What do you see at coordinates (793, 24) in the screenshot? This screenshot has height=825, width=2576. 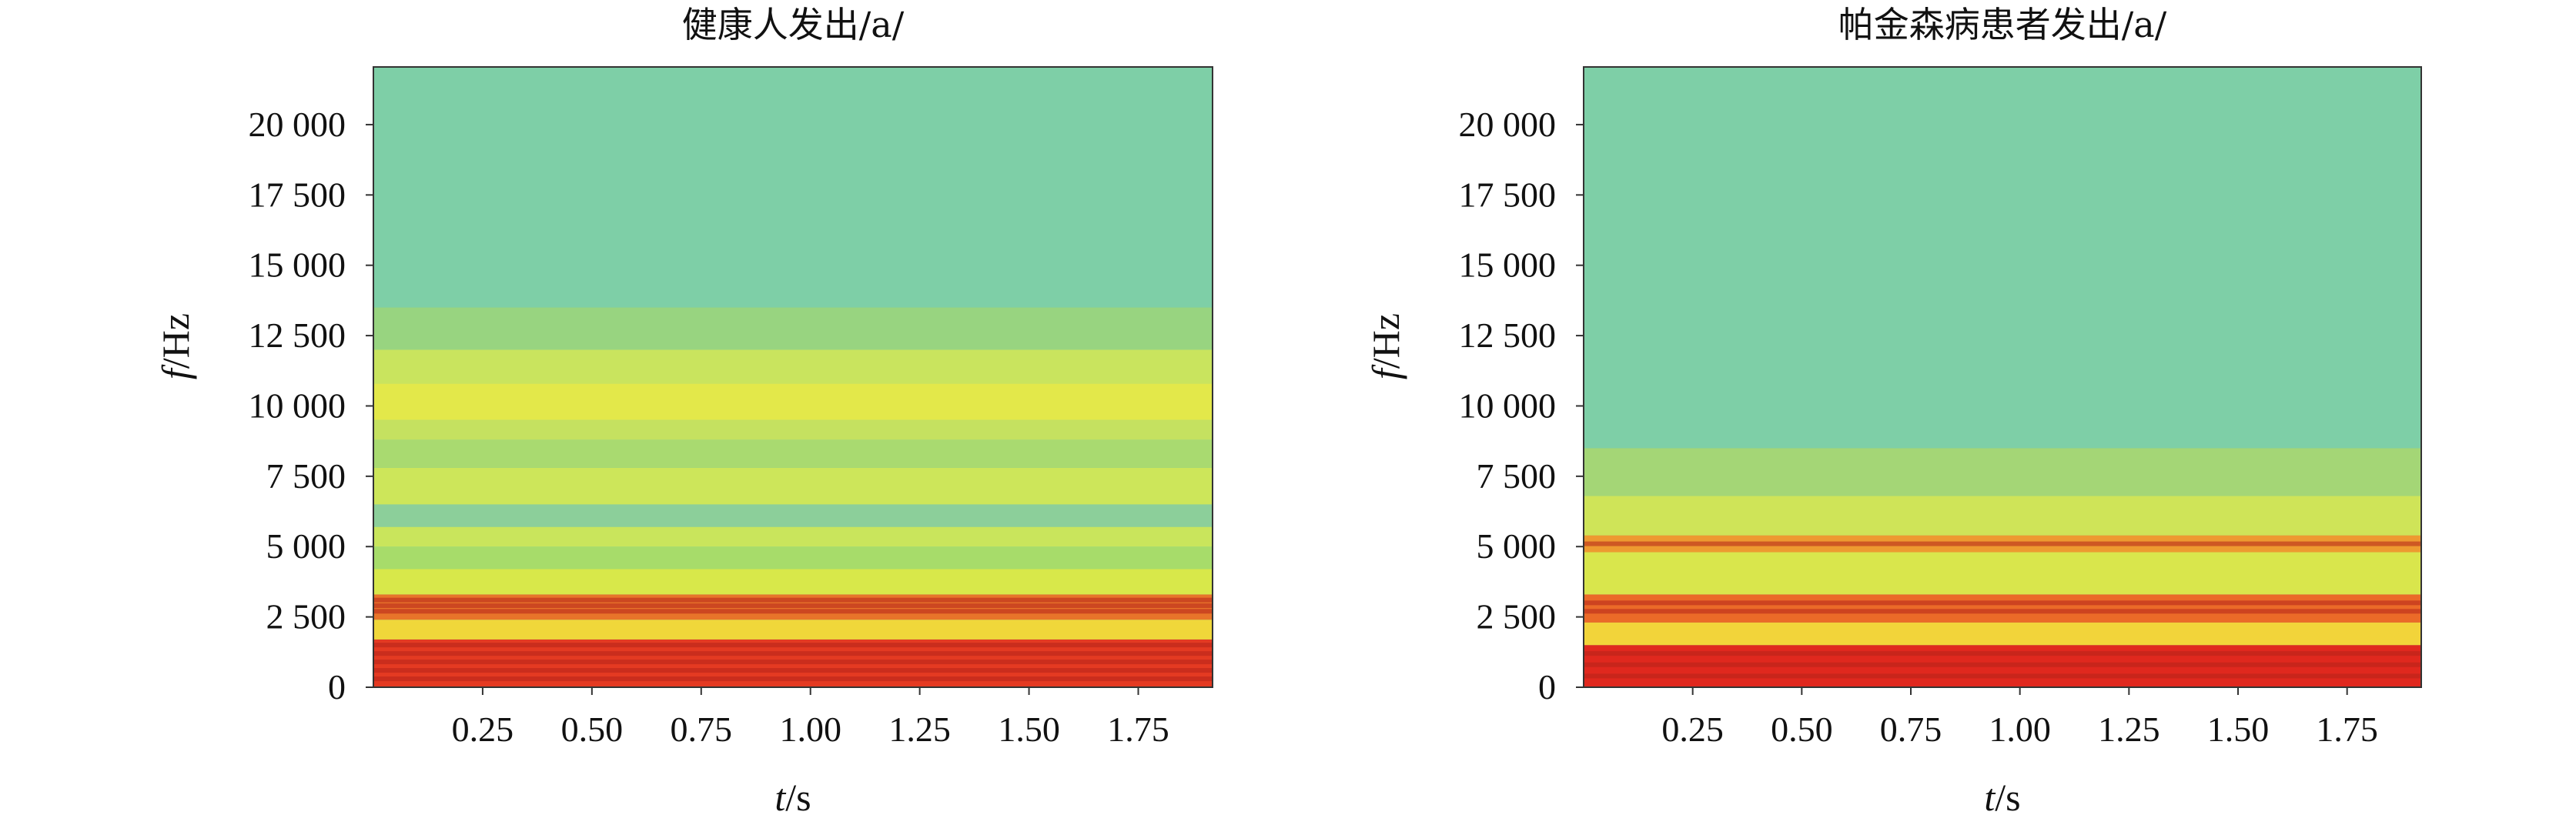 I see `chart-title: 健康人发出/a/` at bounding box center [793, 24].